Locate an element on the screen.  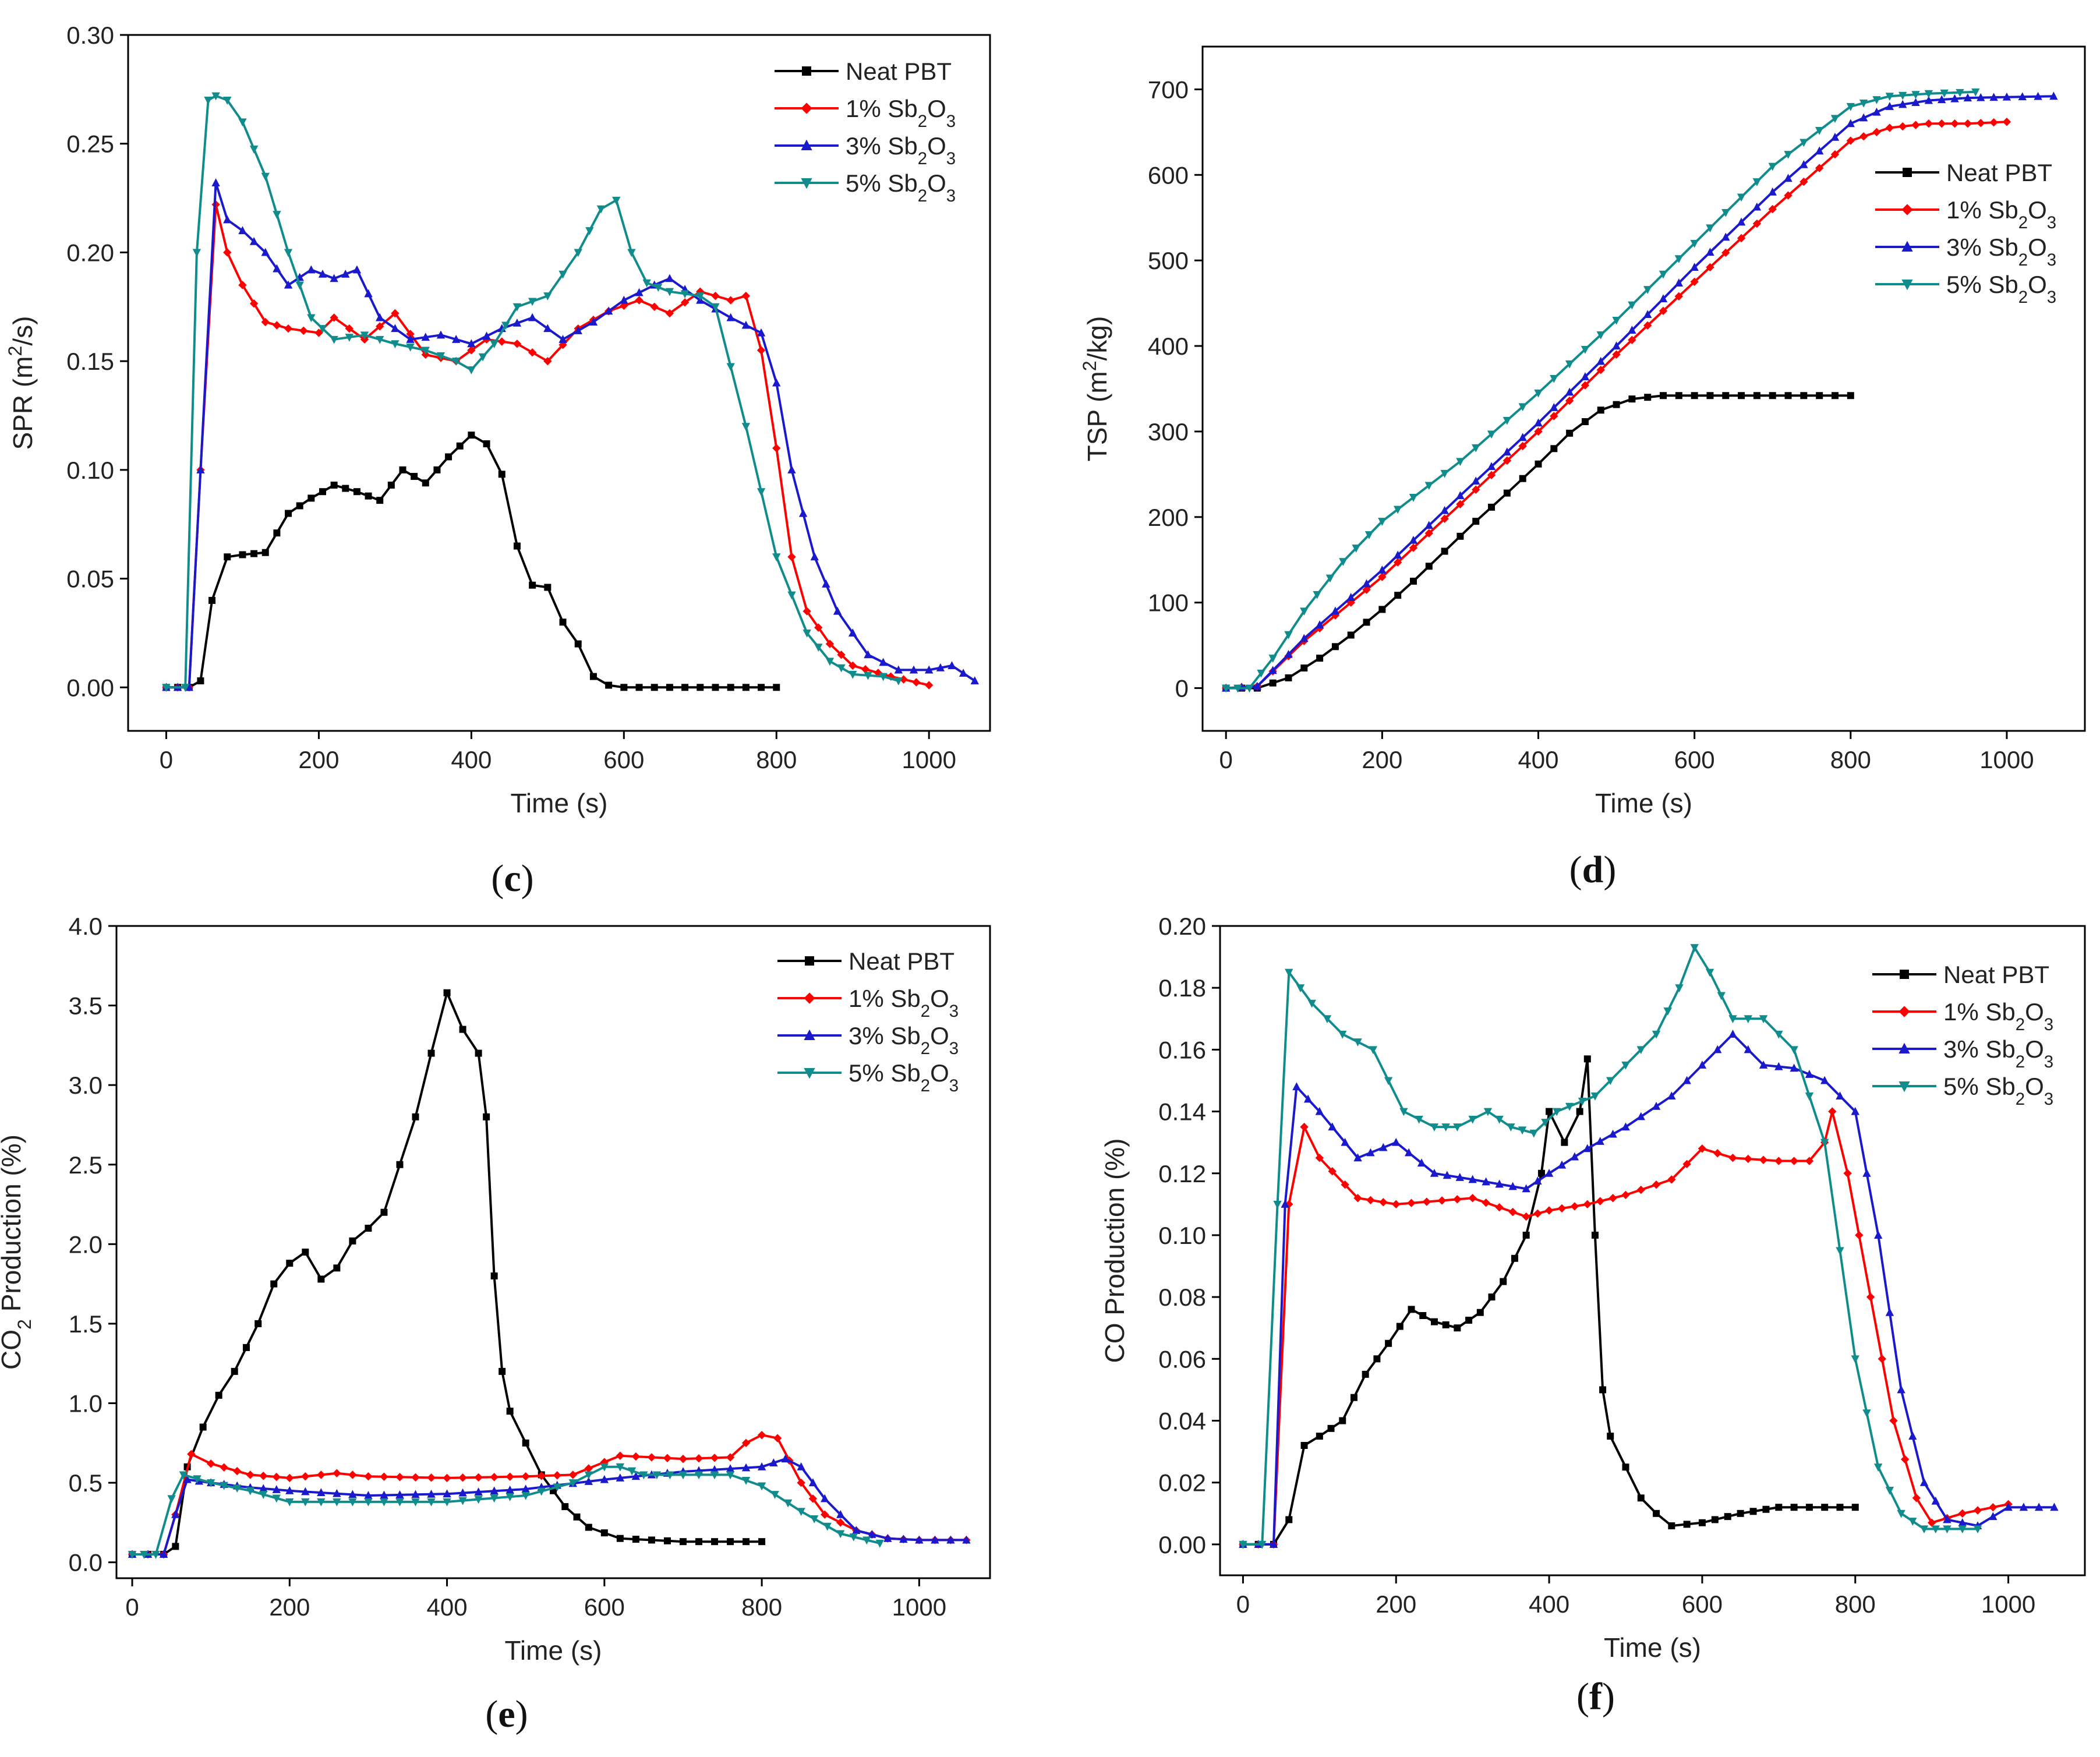
y-tick-label: 1.0 is located at coordinates (85, 1403).